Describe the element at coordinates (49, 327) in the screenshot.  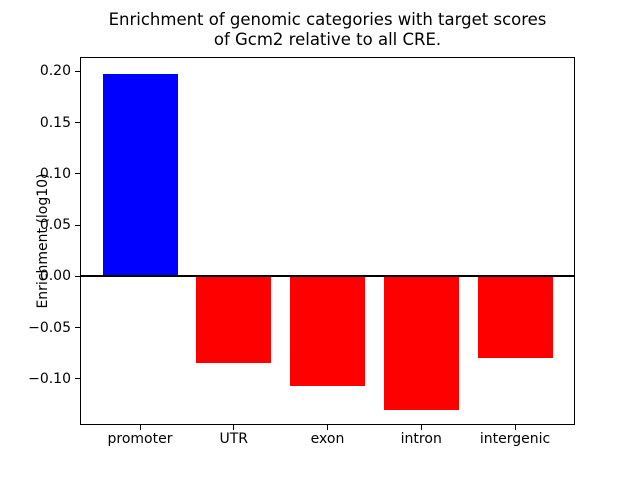
I see `y-tick-label-−0.05: −0.05` at that location.